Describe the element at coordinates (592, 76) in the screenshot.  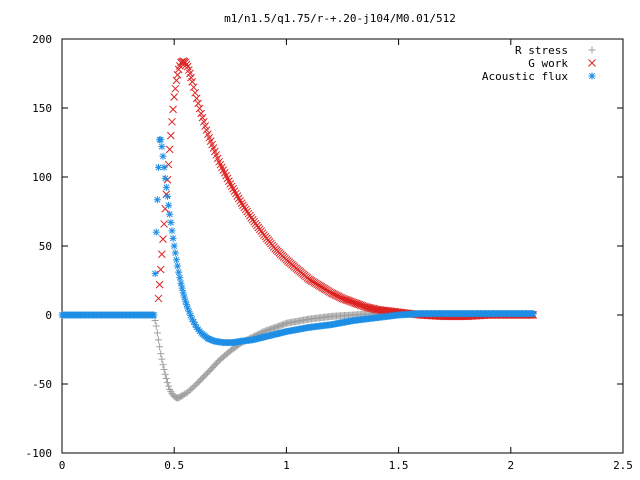
I see `legend-marker-acoustic-flux` at that location.